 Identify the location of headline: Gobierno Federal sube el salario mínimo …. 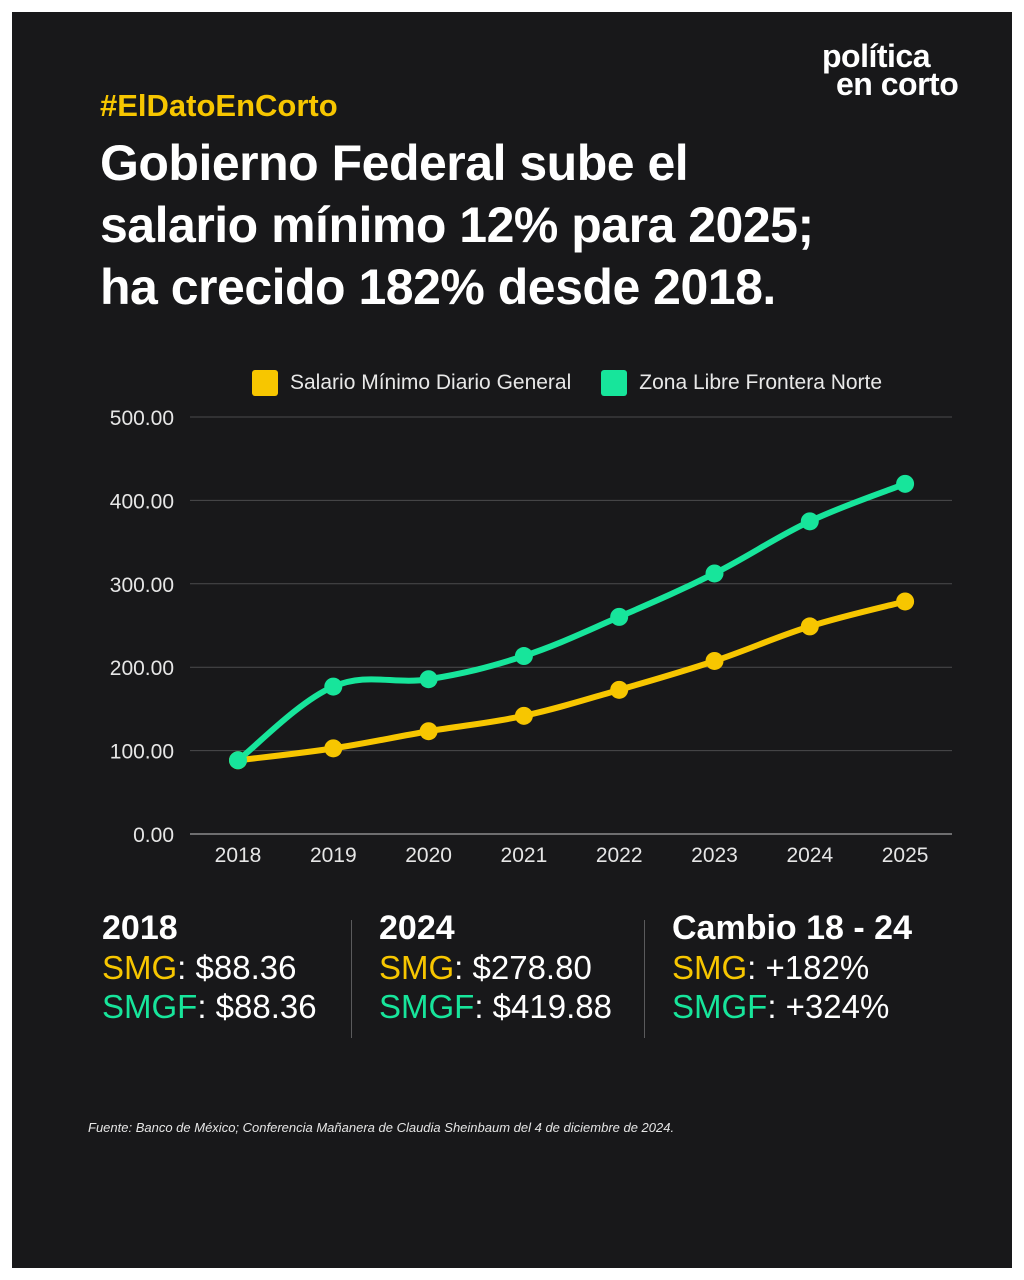
(540, 225).